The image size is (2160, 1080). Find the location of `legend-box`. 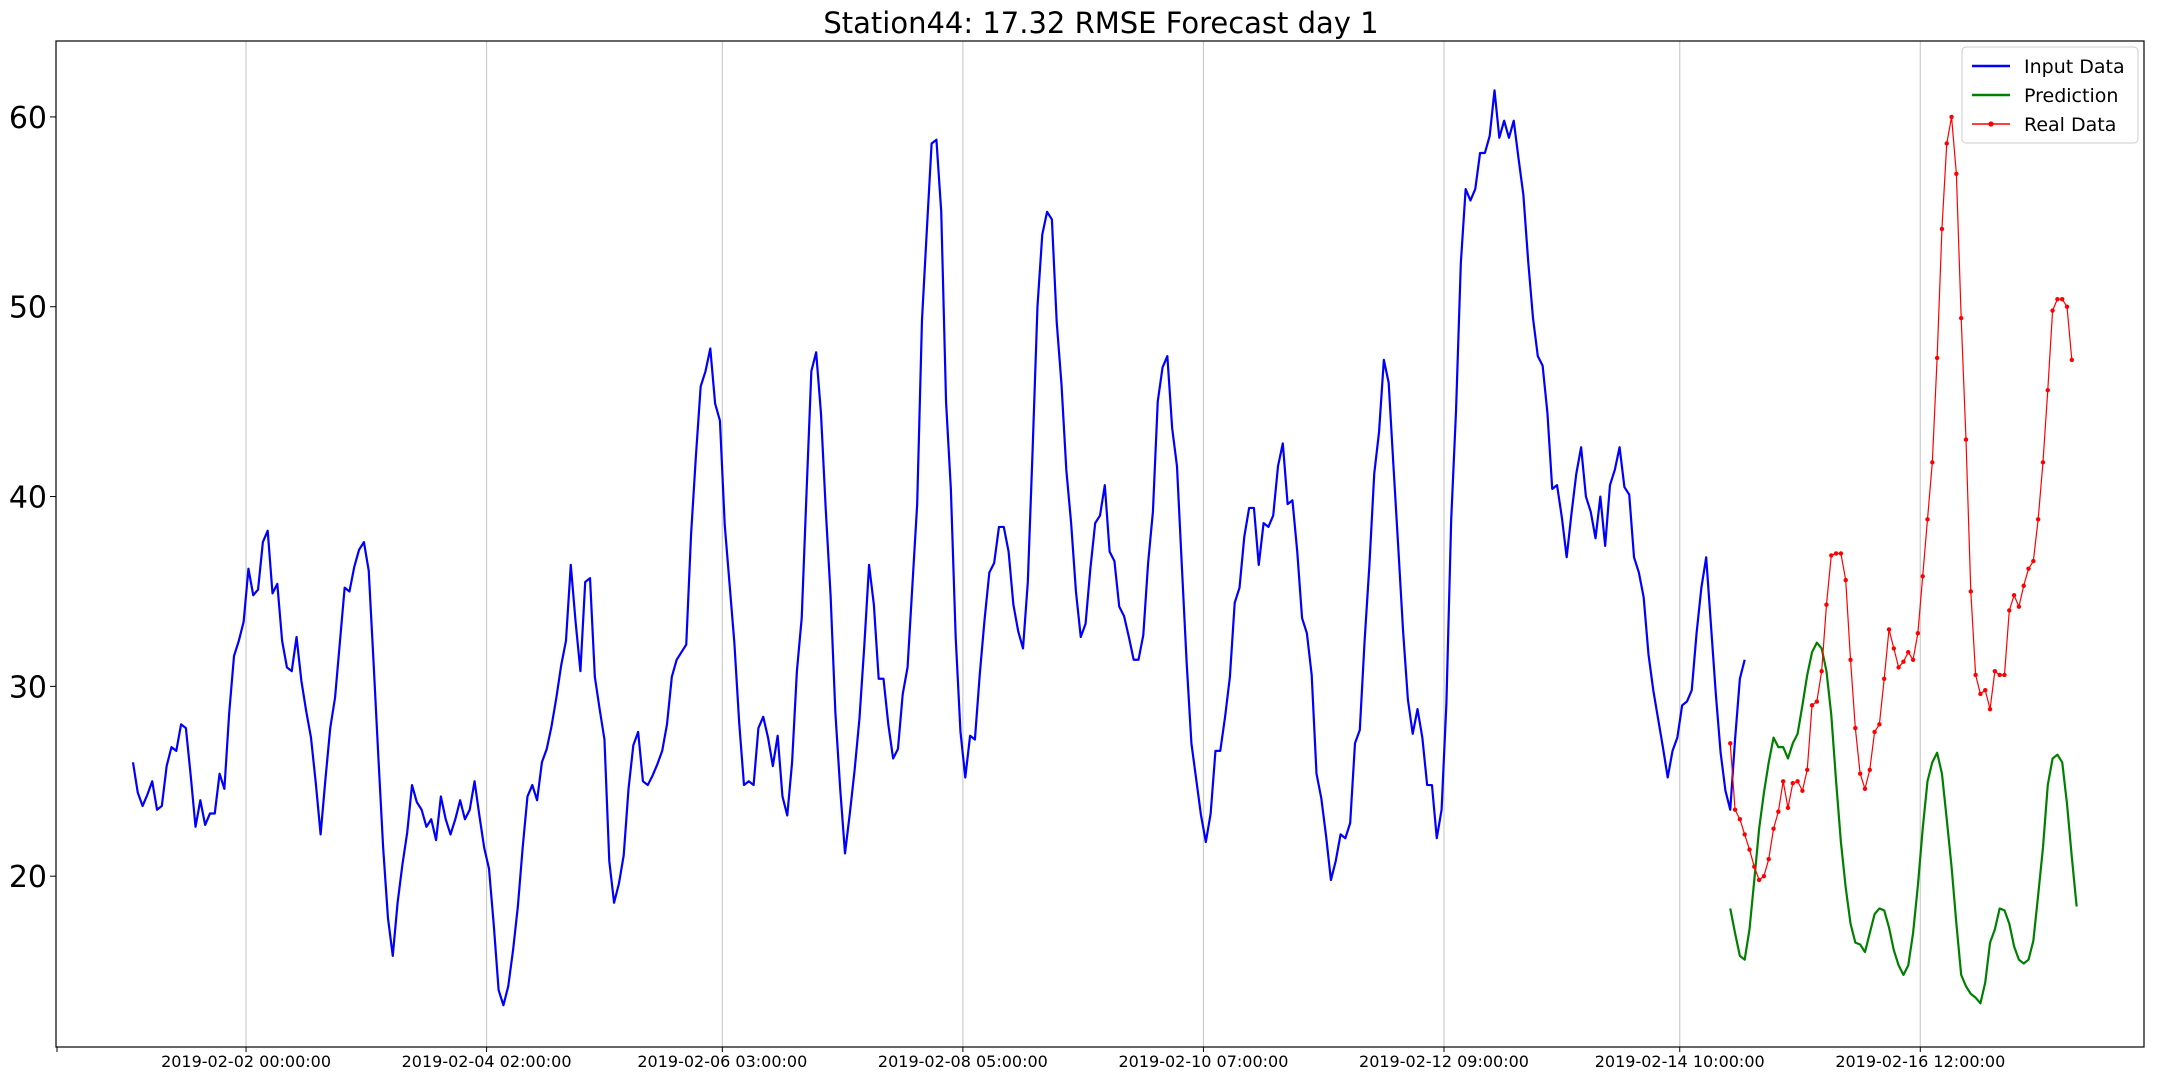

legend-box is located at coordinates (2050, 95).